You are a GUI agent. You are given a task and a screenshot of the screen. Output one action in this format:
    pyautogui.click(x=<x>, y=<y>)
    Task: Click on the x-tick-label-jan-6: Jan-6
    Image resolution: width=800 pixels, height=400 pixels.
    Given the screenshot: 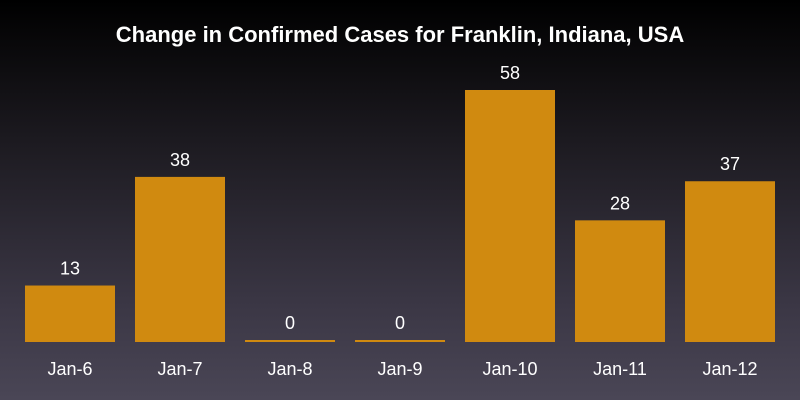 What is the action you would take?
    pyautogui.click(x=69, y=369)
    